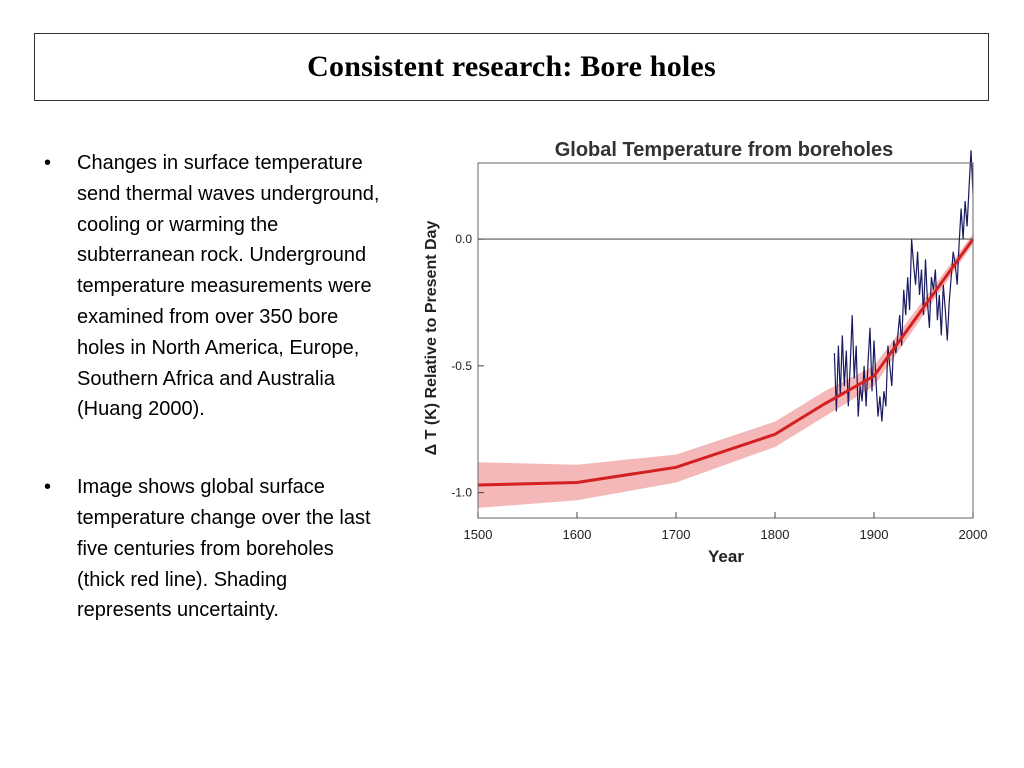  Describe the element at coordinates (461, 366) in the screenshot. I see `y-tick-label: -0.5` at that location.